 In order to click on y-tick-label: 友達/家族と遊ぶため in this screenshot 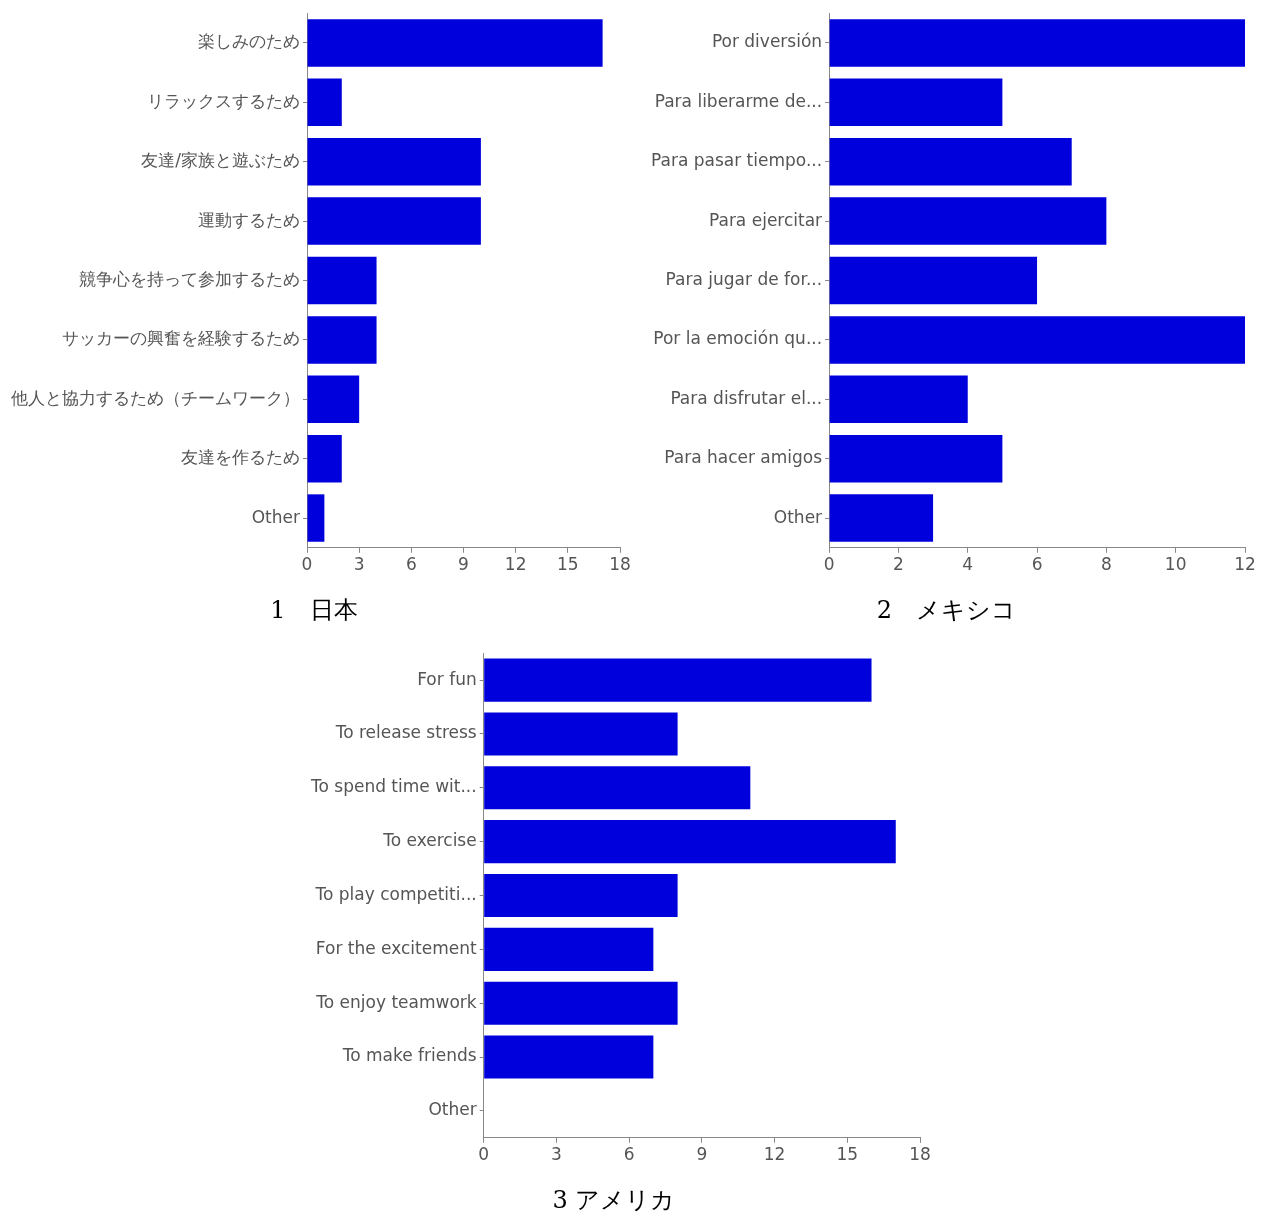, I will do `click(220, 160)`.